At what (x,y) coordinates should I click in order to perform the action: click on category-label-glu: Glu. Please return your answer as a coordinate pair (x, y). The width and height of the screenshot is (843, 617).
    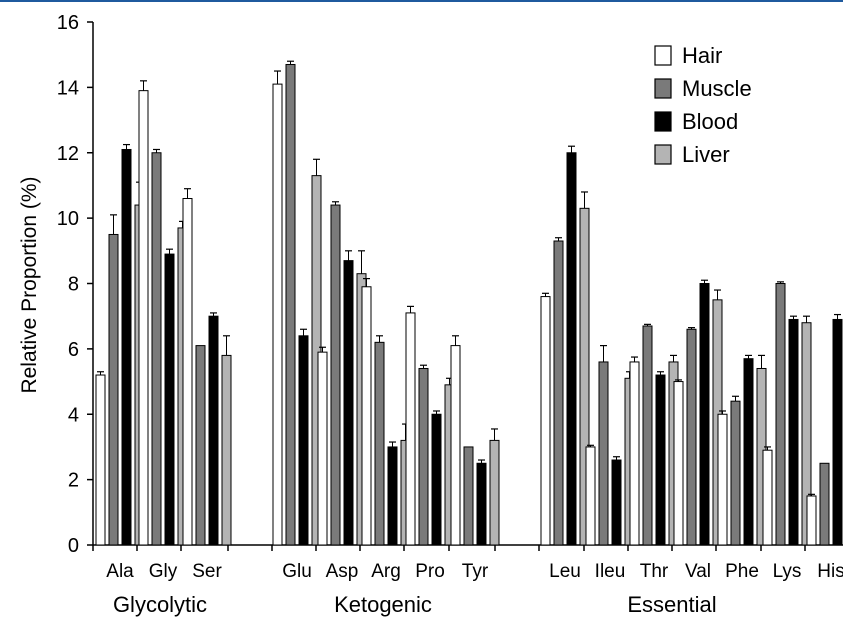
    Looking at the image, I should click on (297, 571).